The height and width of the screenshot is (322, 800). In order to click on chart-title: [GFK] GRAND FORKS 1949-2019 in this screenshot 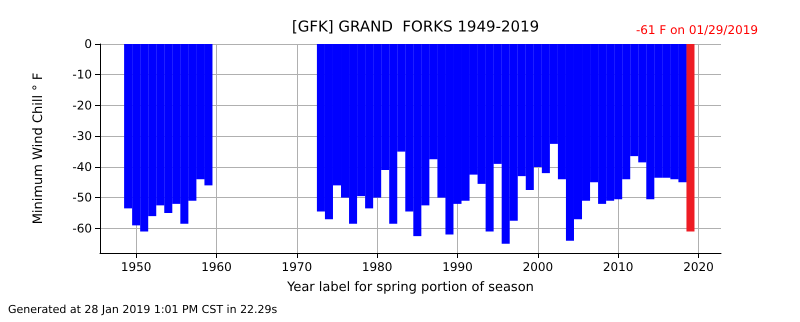, I will do `click(416, 27)`.